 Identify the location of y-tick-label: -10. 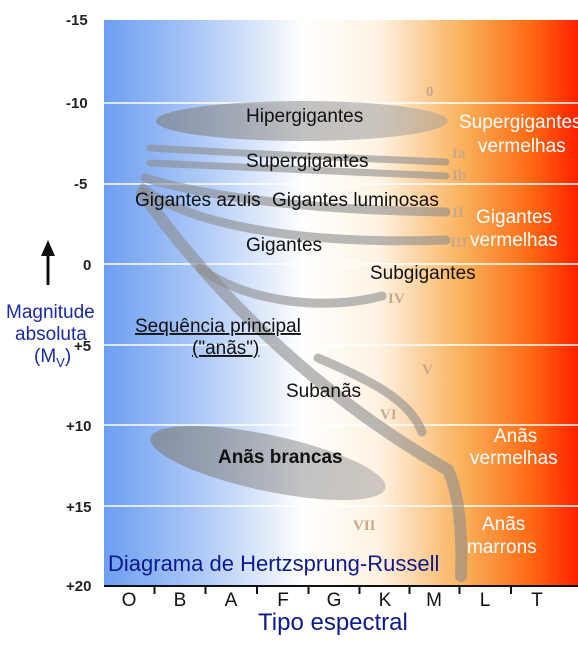
(77, 103).